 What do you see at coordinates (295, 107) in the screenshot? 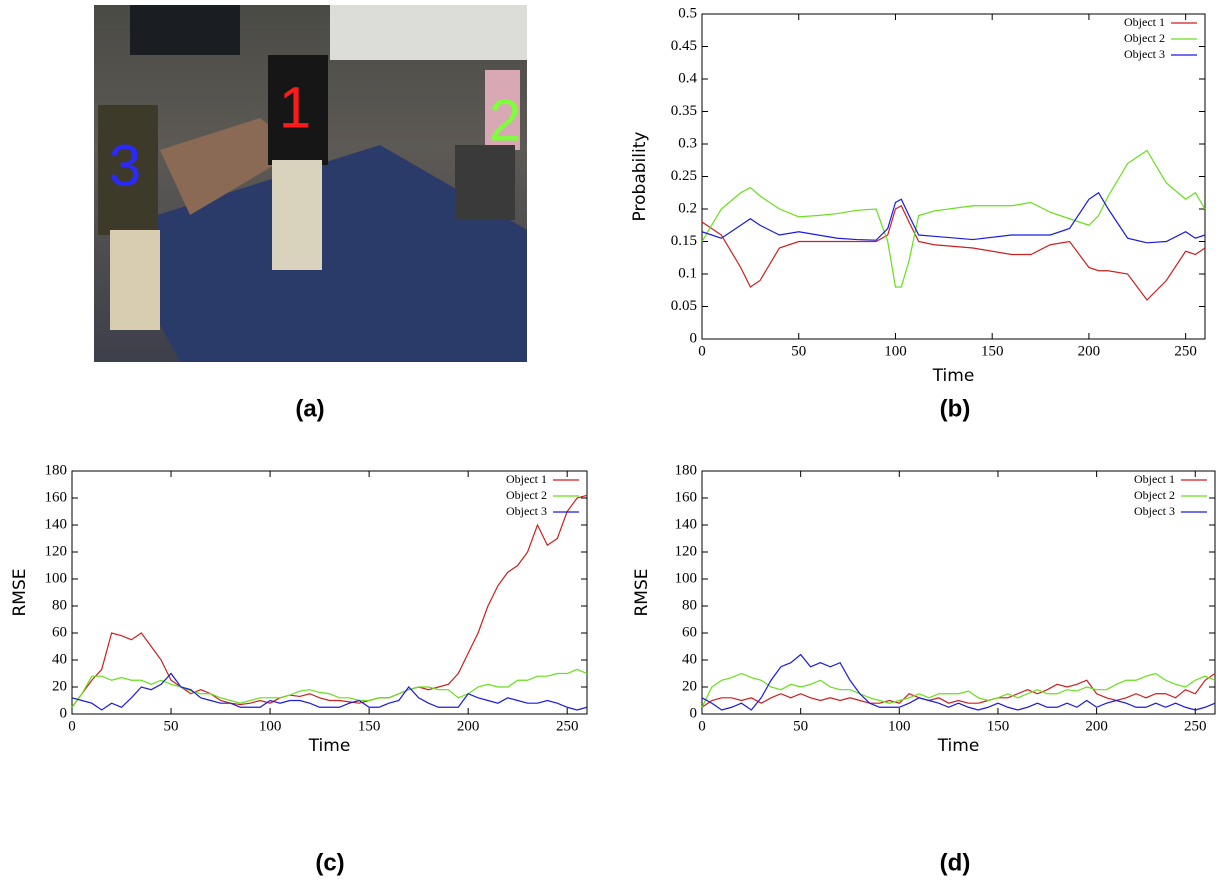
I see `person-label: 1` at bounding box center [295, 107].